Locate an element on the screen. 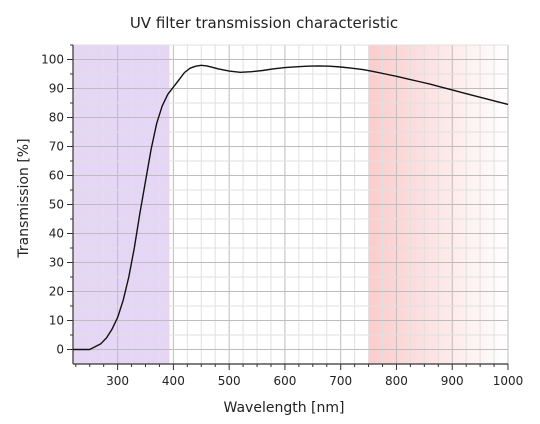  x-tick-label: 300 is located at coordinates (117, 381).